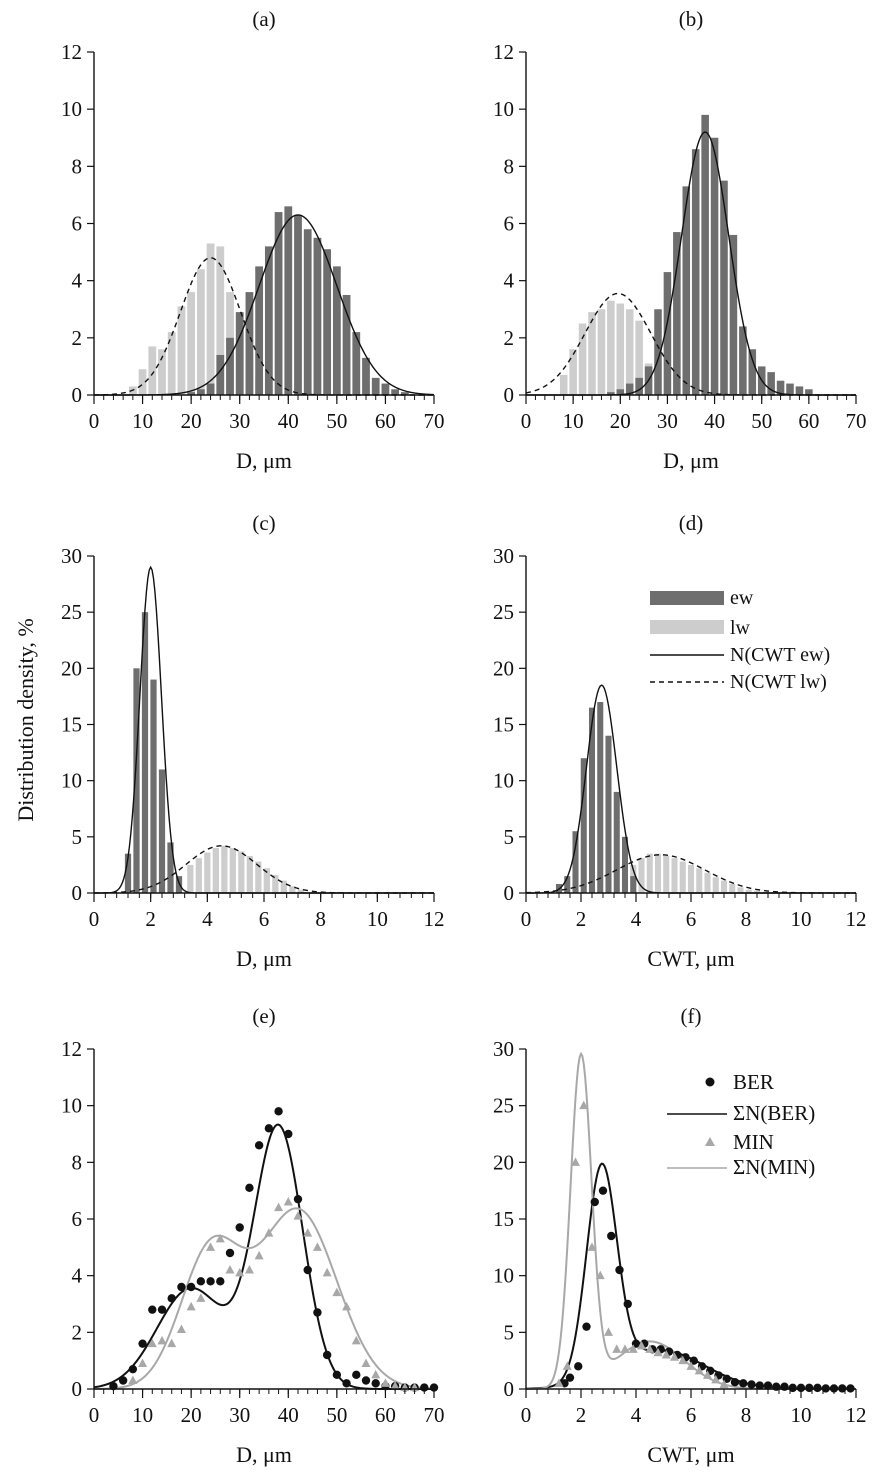 The width and height of the screenshot is (881, 1476). What do you see at coordinates (150, 919) in the screenshot?
I see `x-tick-label: 2` at bounding box center [150, 919].